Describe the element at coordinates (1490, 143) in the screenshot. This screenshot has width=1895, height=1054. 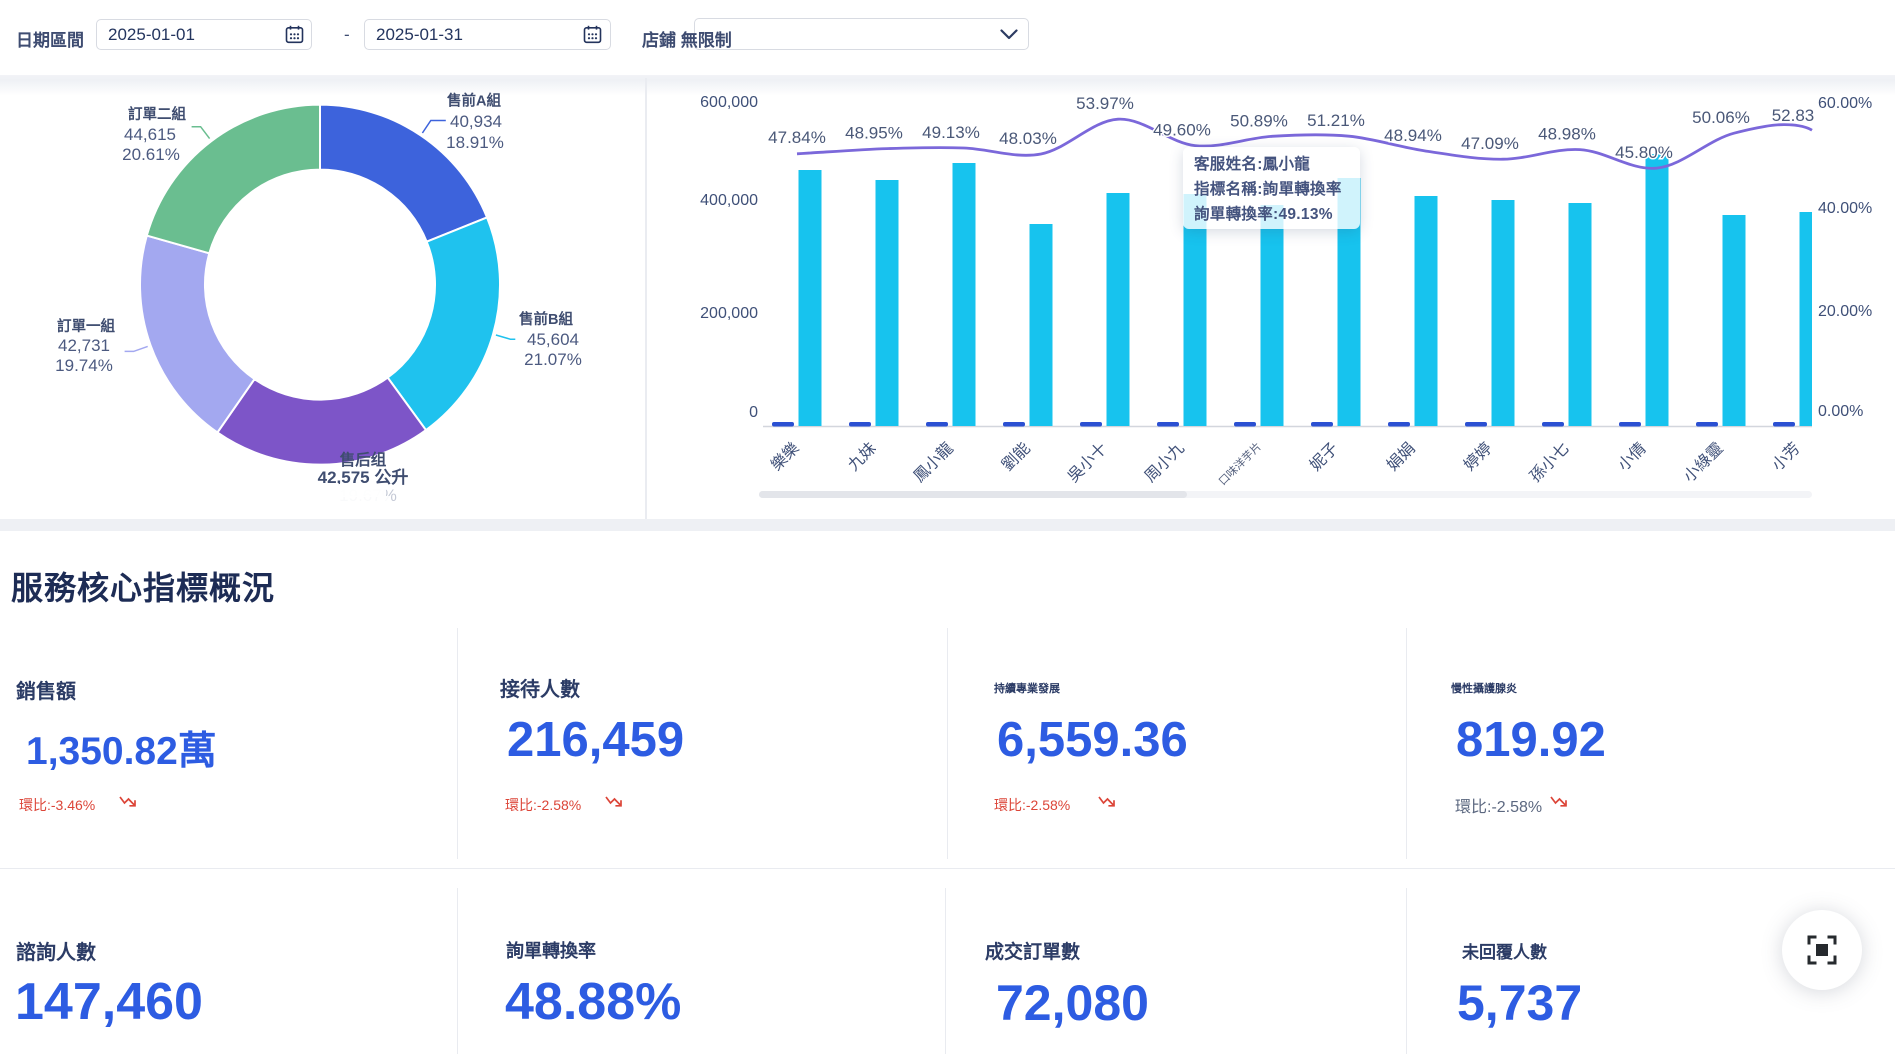
I see `svg-text: 47.09%` at that location.